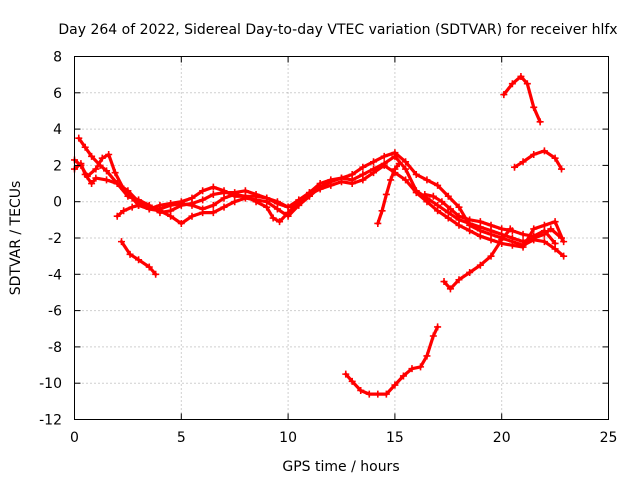 The height and width of the screenshot is (480, 640). Describe the element at coordinates (181, 438) in the screenshot. I see `x-tick-label: 5` at that location.